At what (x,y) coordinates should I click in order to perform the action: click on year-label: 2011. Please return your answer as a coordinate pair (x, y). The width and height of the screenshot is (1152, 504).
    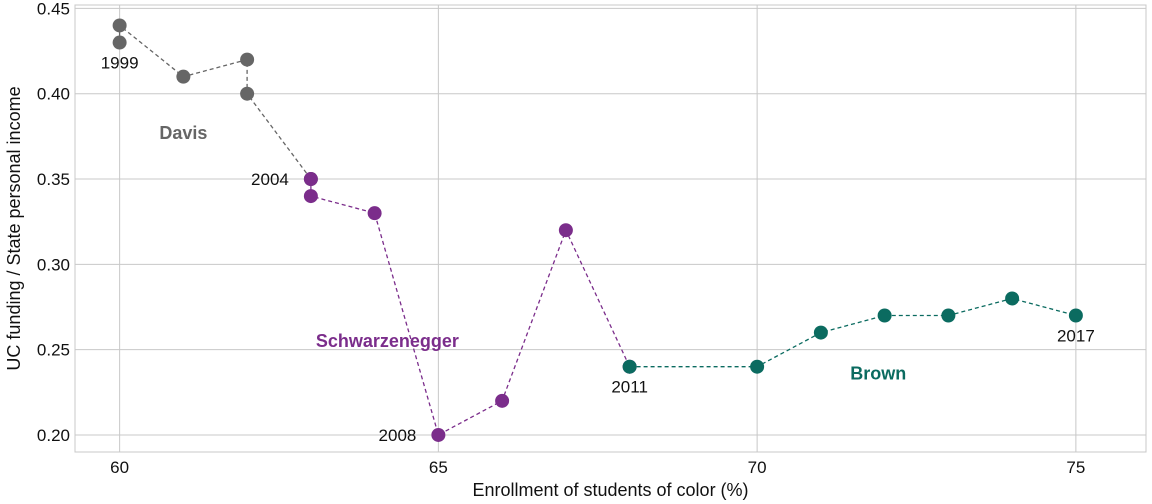
    Looking at the image, I should click on (629, 387).